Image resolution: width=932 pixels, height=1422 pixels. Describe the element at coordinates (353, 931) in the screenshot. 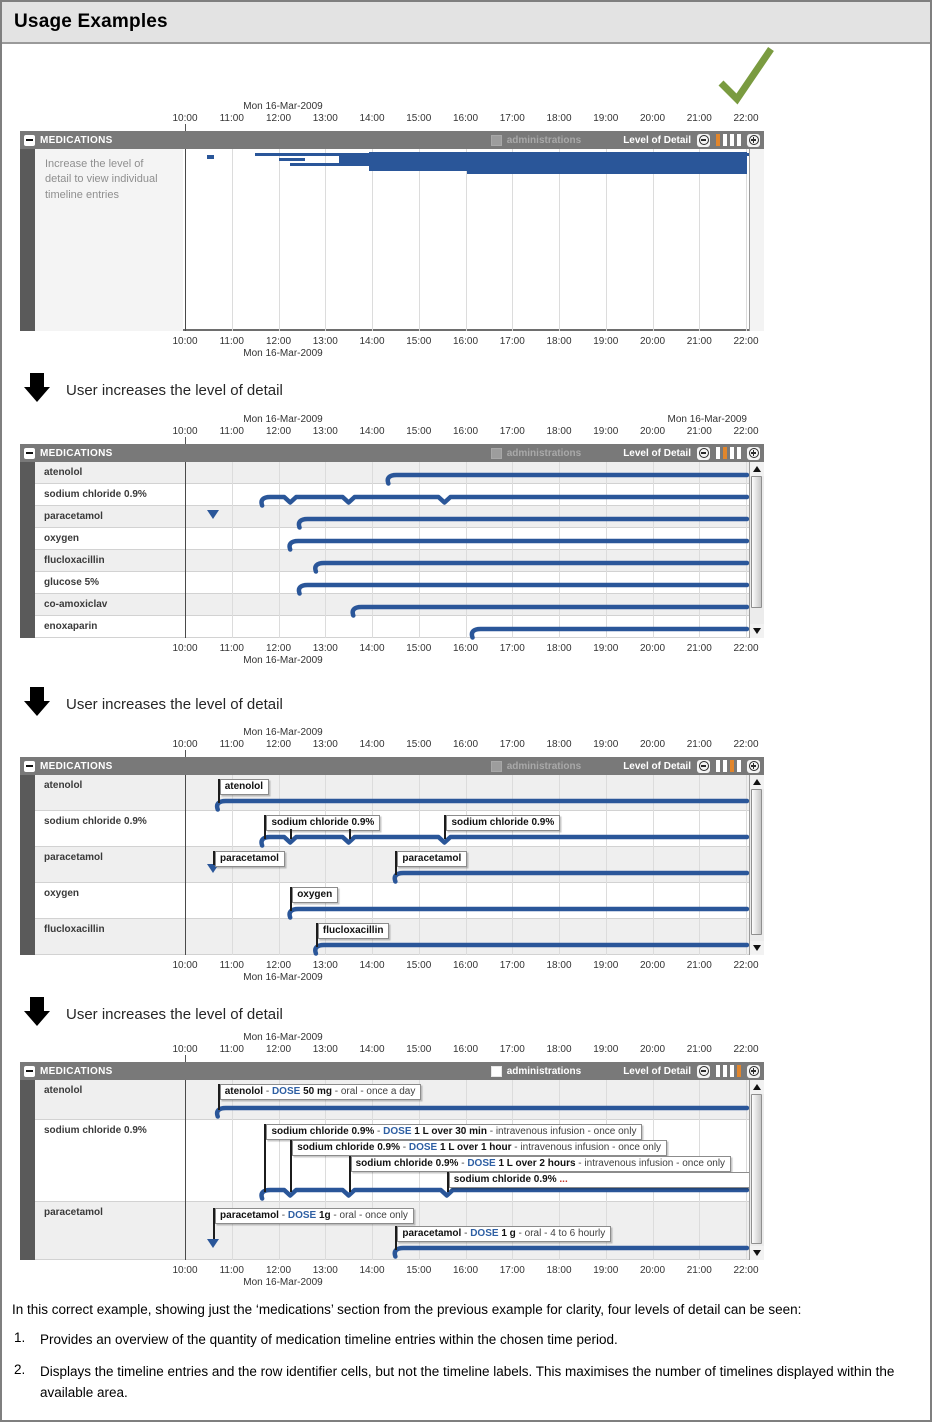

I see `timeline-entry-label: flucloxacillin` at that location.